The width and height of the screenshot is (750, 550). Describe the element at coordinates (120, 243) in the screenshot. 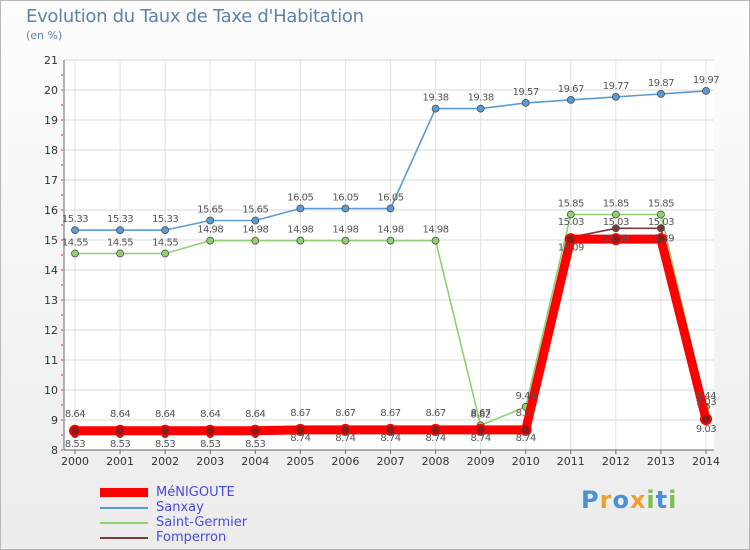

I see `data-label: 14.55` at that location.